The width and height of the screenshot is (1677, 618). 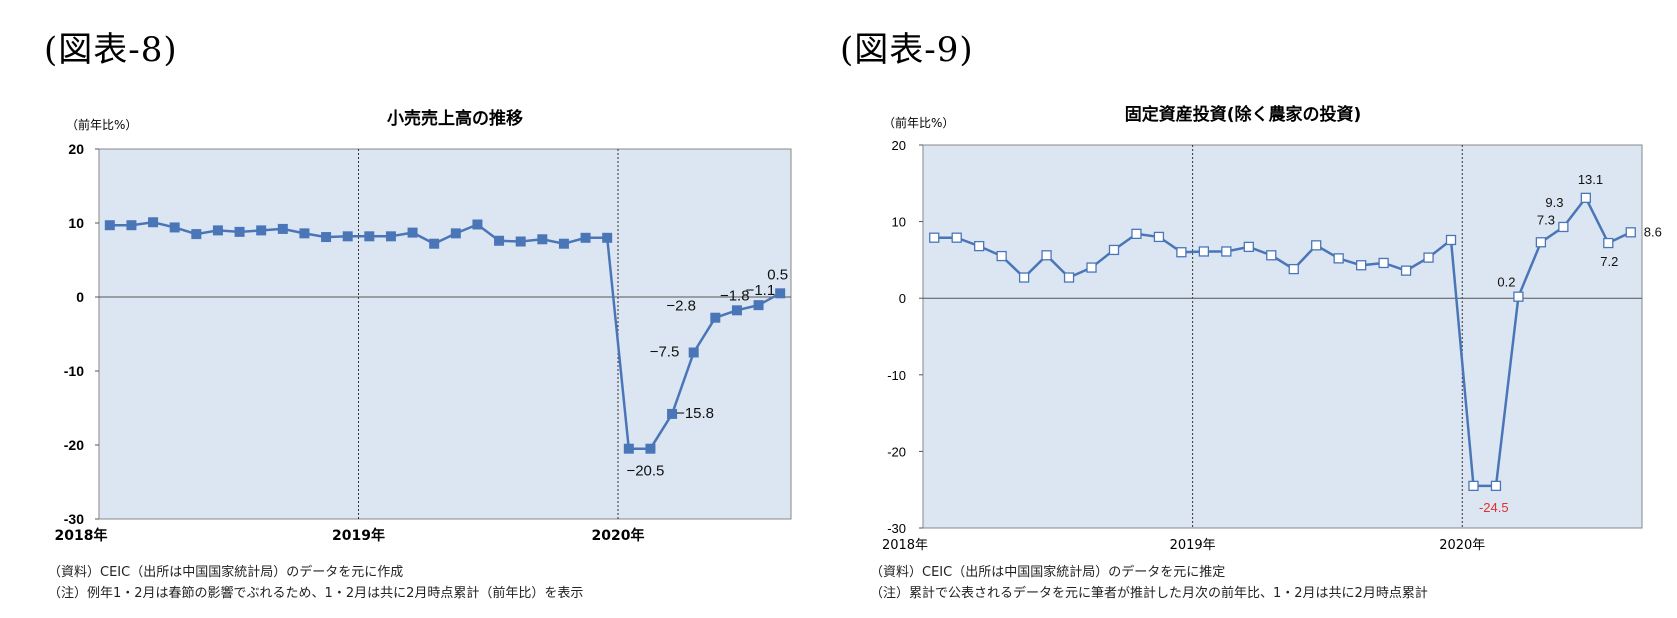 I want to click on data-label: 8.6, so click(x=1653, y=231).